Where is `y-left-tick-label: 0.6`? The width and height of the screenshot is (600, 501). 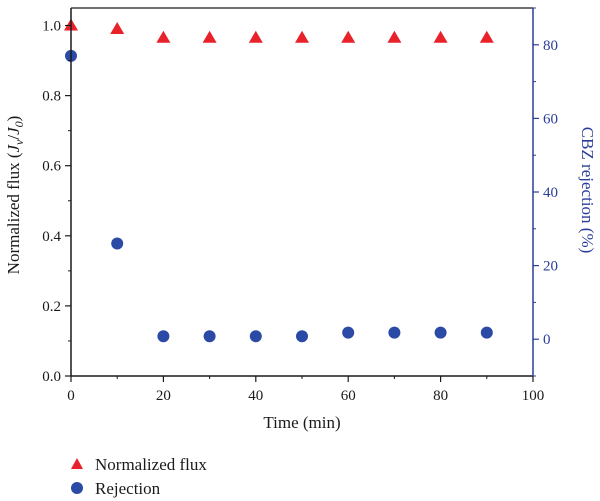
y-left-tick-label: 0.6 is located at coordinates (51, 167).